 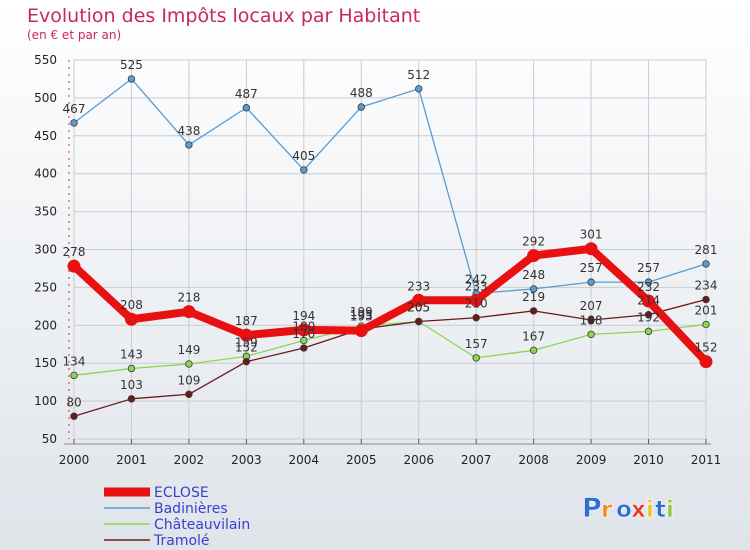 I want to click on x-tick-label-2003: 2003, so click(x=246, y=460).